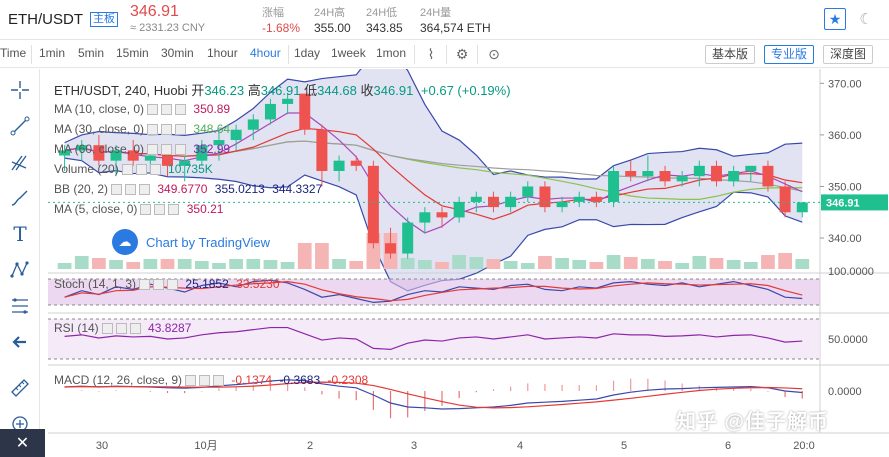 This screenshot has width=889, height=457. I want to click on interval-1day: 1day, so click(307, 53).